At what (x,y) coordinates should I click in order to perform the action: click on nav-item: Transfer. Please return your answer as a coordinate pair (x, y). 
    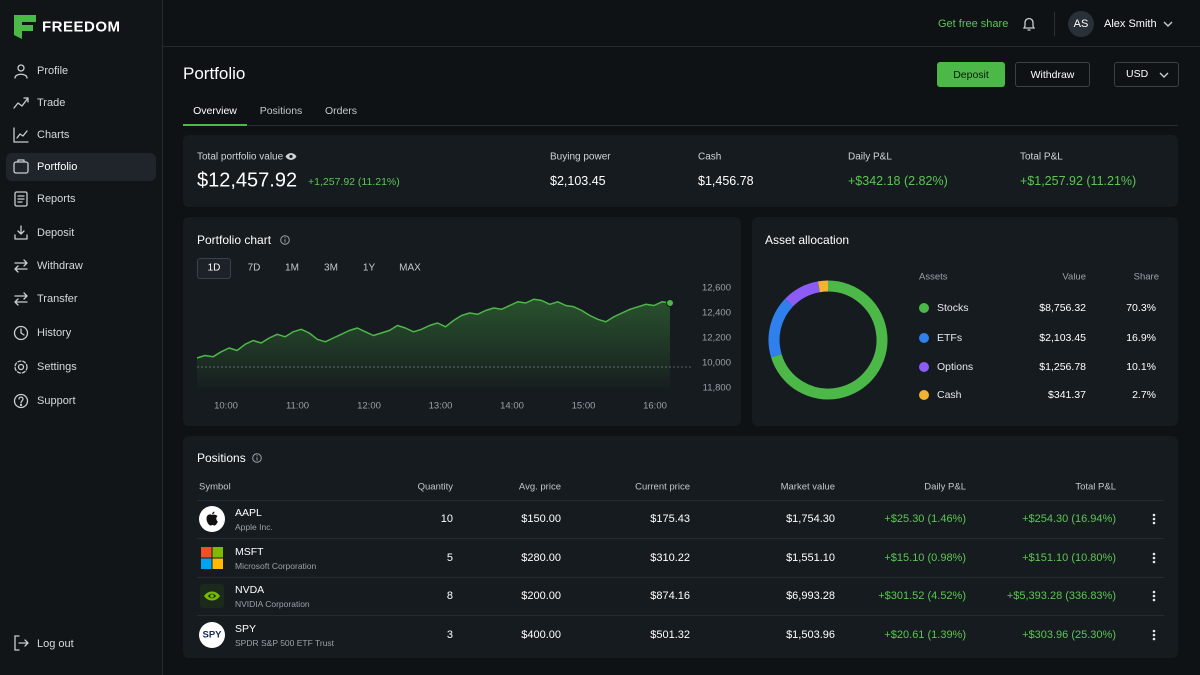
    Looking at the image, I should click on (57, 299).